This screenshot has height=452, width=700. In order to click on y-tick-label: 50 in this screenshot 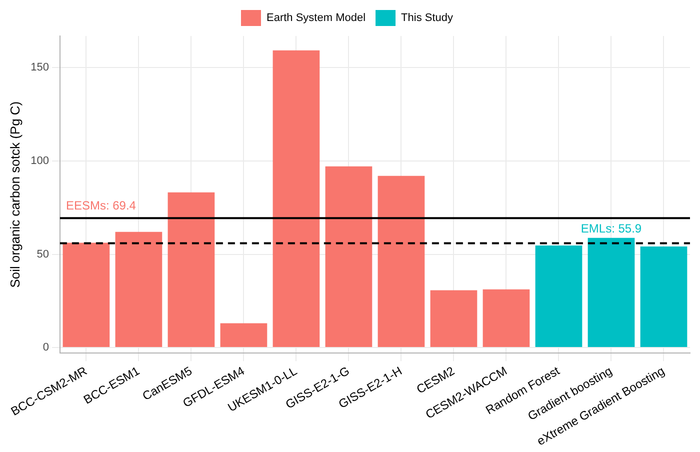, I will do `click(42, 254)`.